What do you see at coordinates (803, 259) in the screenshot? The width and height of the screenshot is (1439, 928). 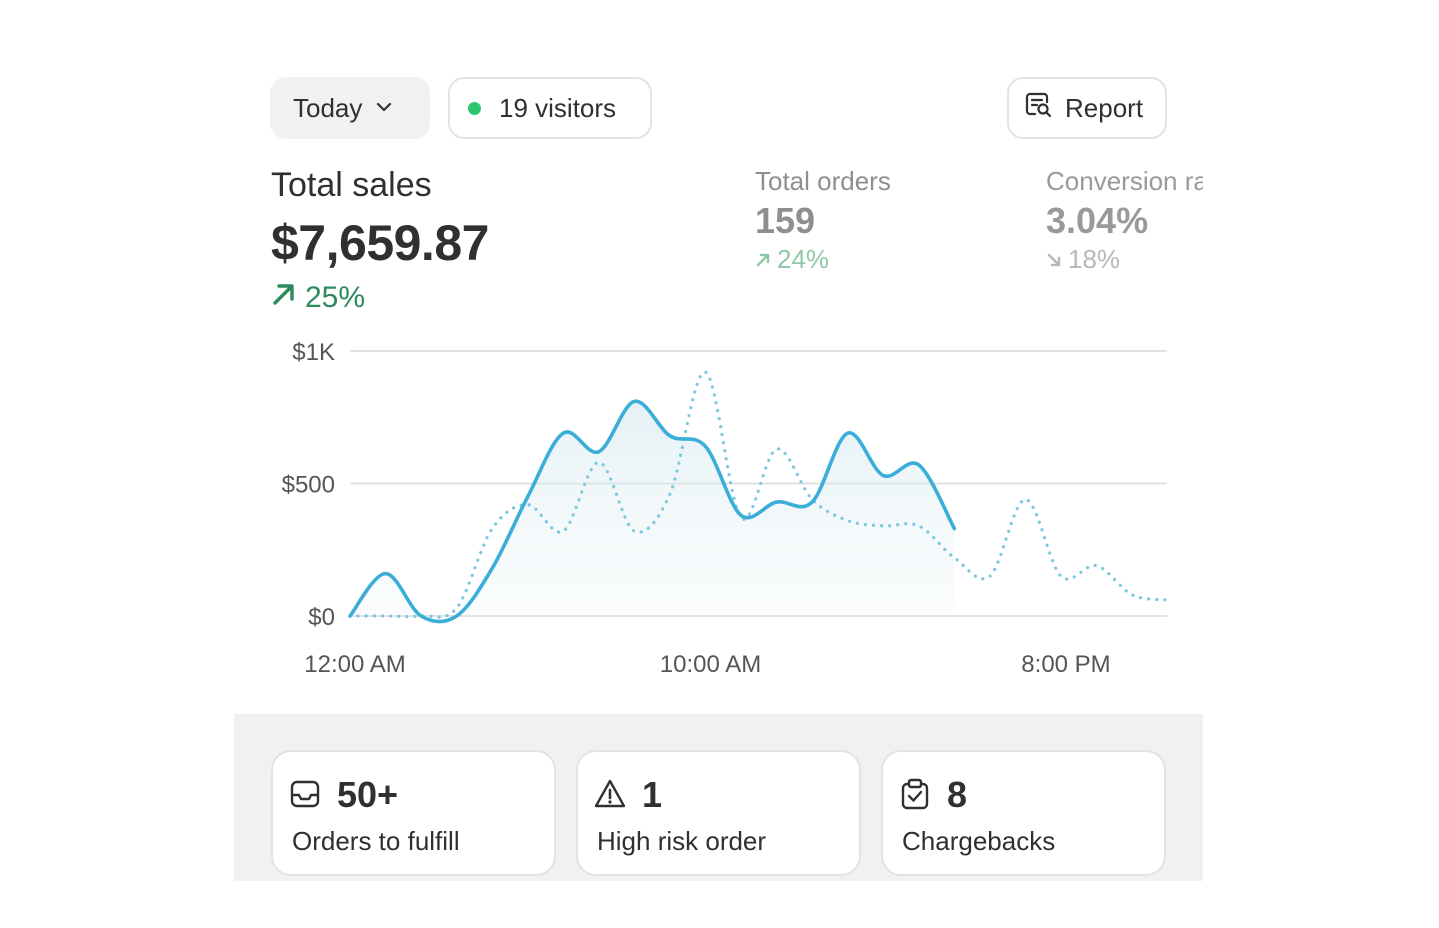 I see `total-orders-change-value: 24%` at bounding box center [803, 259].